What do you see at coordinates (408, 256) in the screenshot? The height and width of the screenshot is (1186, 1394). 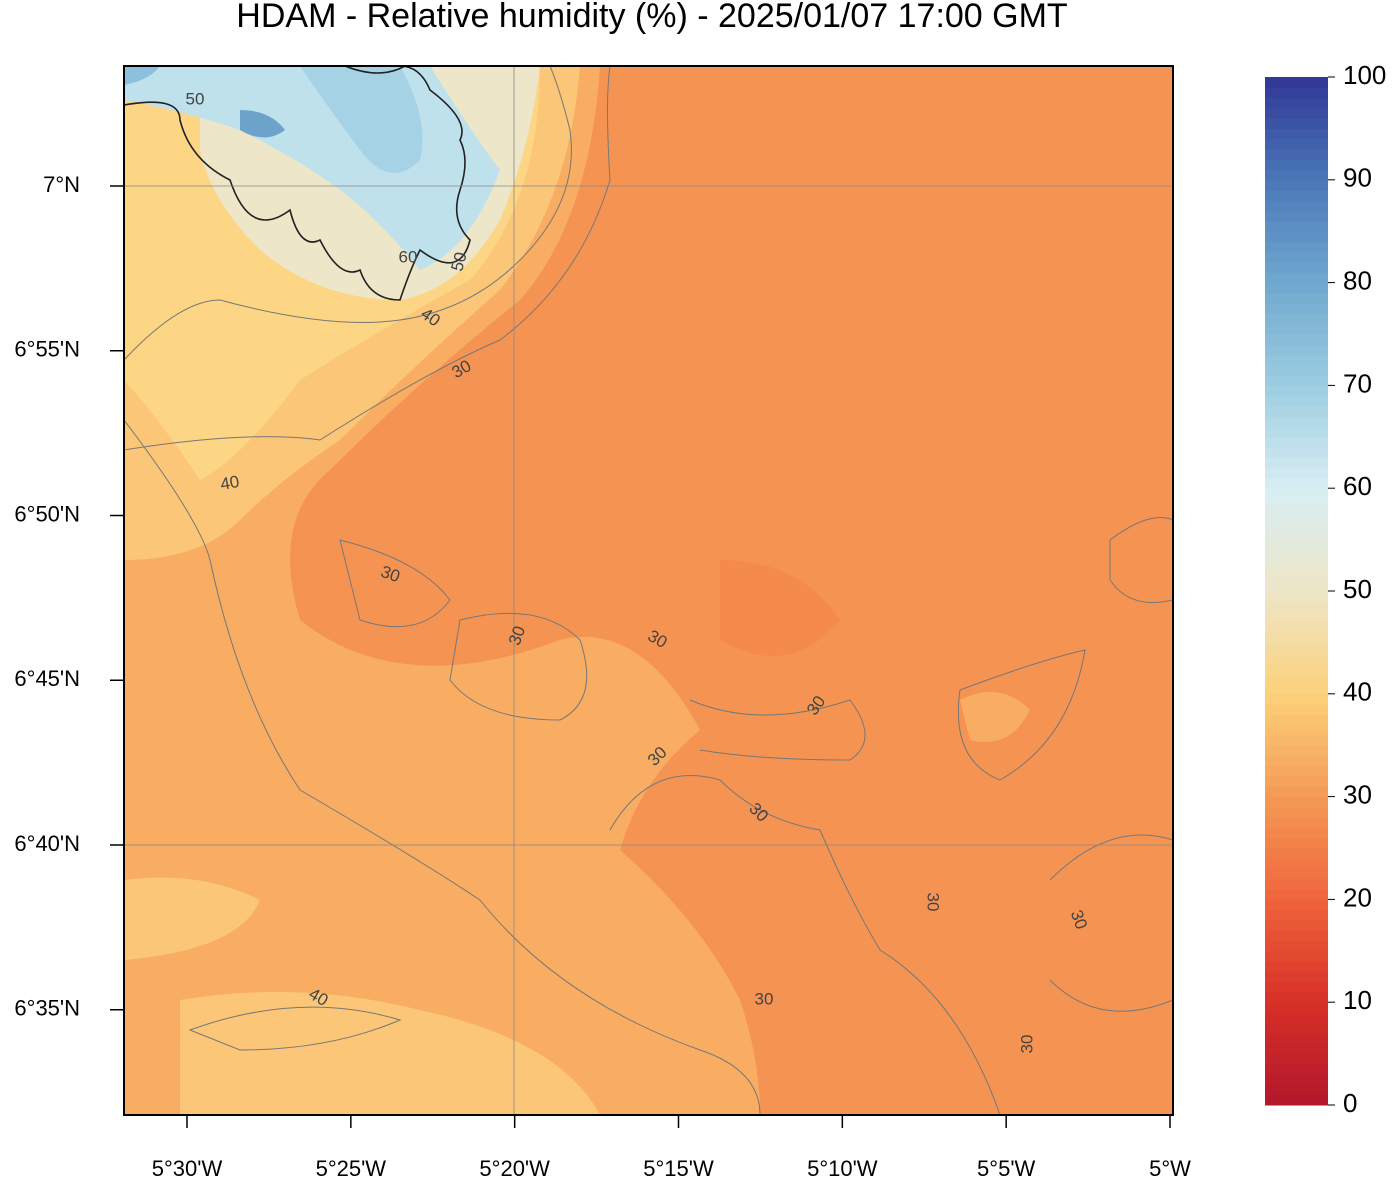 I see `contour-label: 60` at bounding box center [408, 256].